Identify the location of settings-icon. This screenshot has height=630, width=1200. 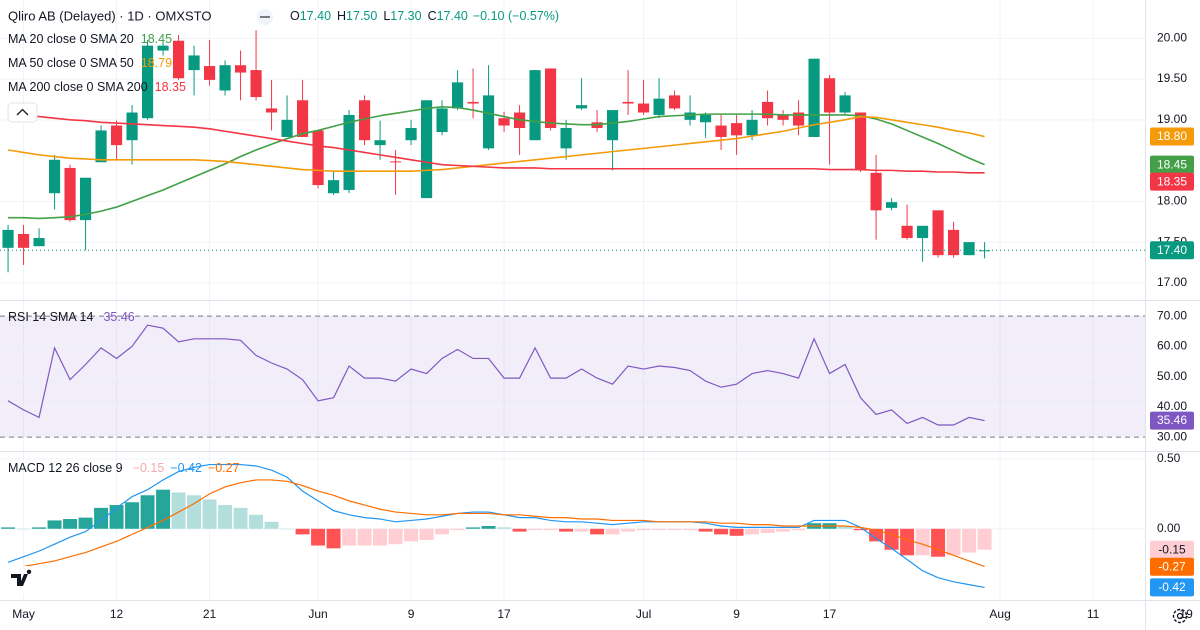
(1180, 616).